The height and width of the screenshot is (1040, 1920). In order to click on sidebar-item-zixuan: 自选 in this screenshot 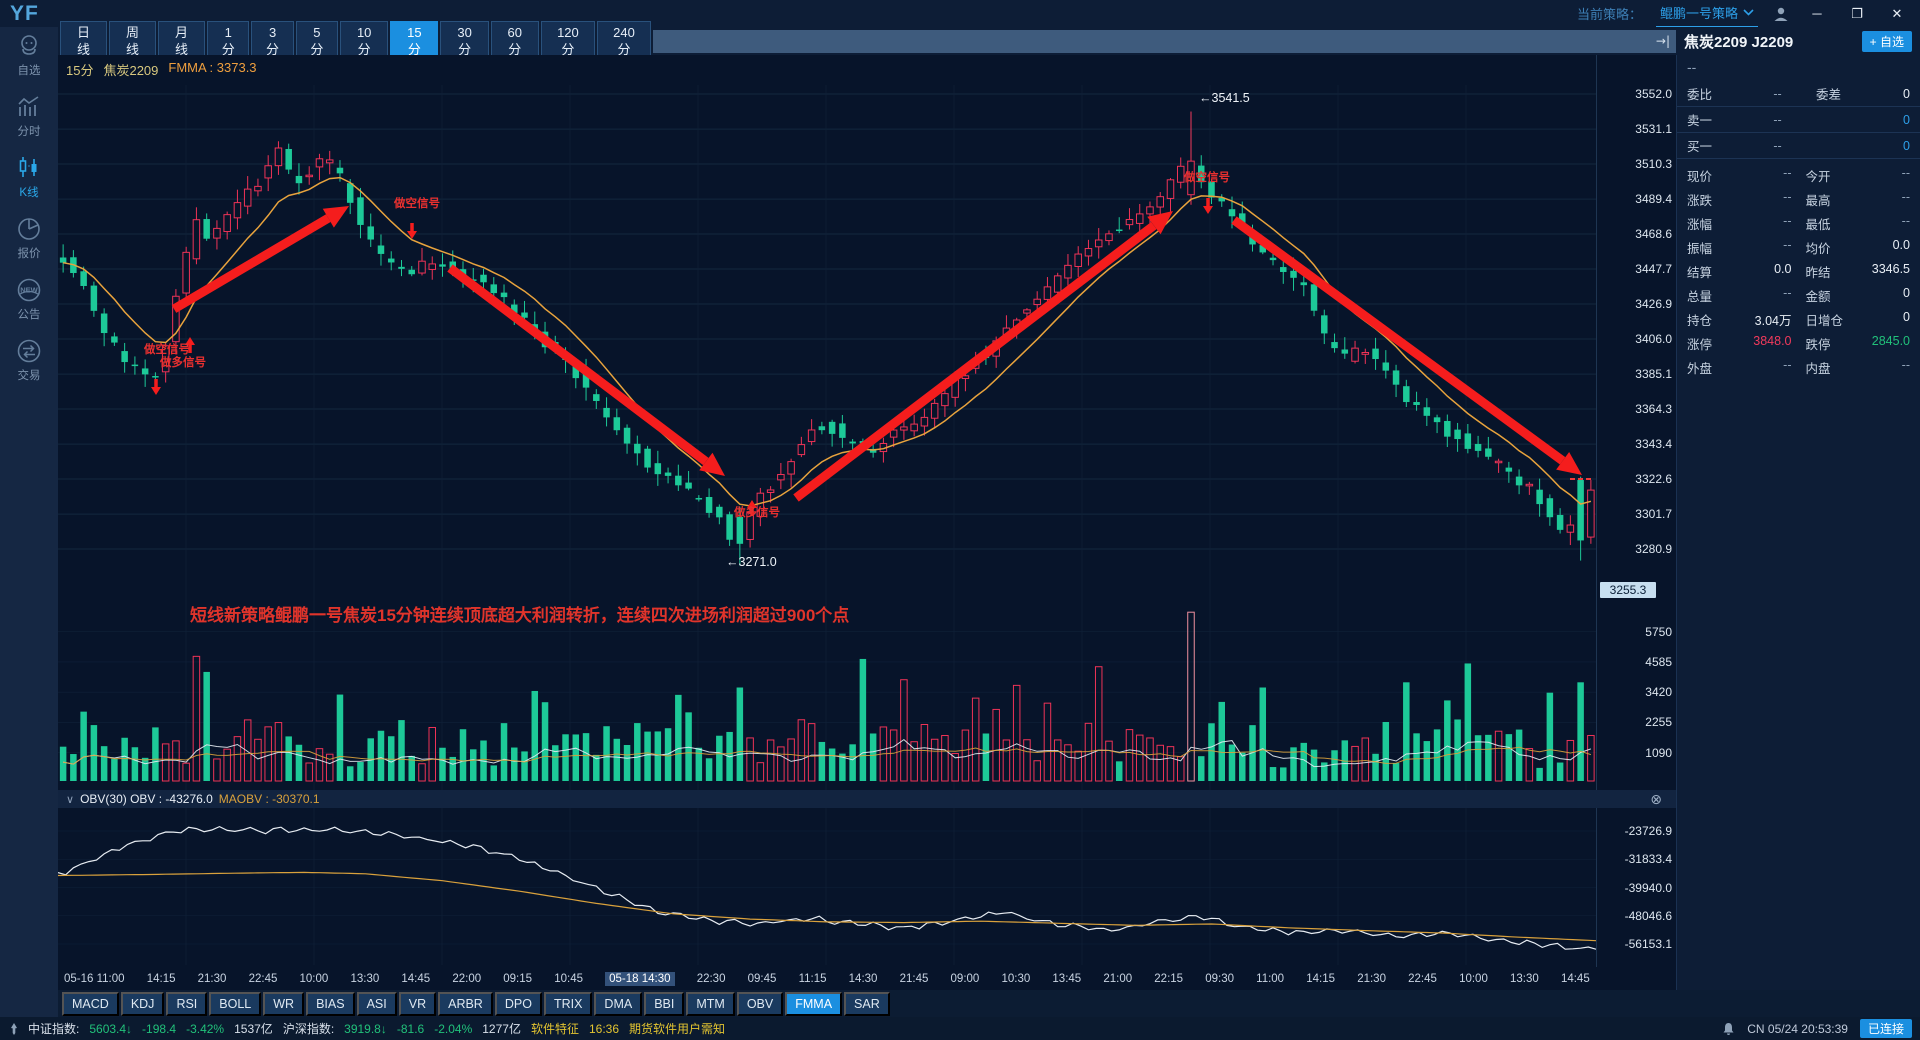, I will do `click(29, 55)`.